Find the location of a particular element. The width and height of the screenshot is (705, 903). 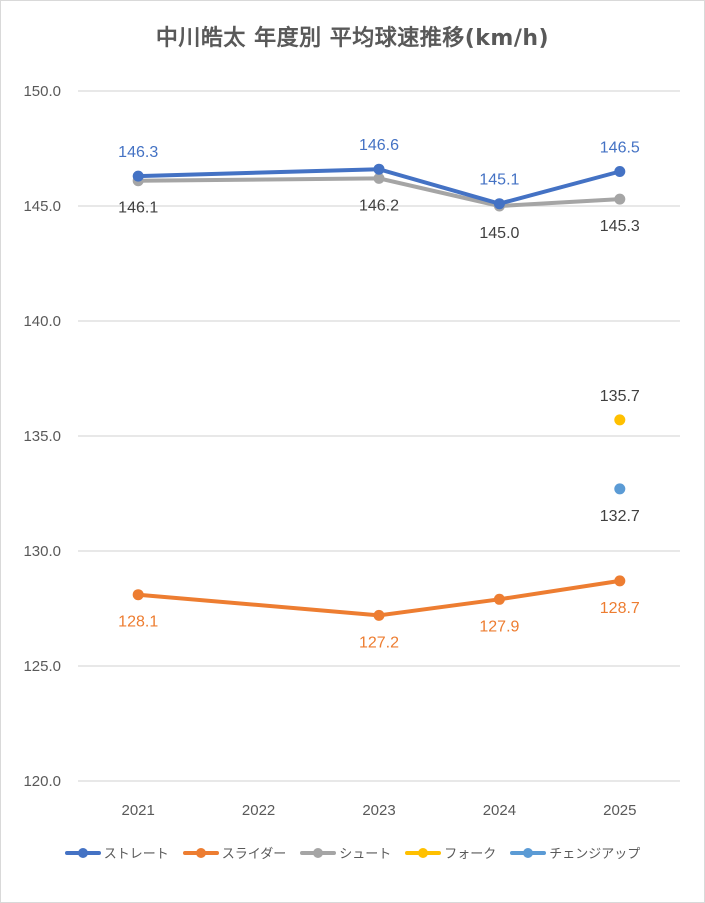

legend-item: スライダー is located at coordinates (234, 852).